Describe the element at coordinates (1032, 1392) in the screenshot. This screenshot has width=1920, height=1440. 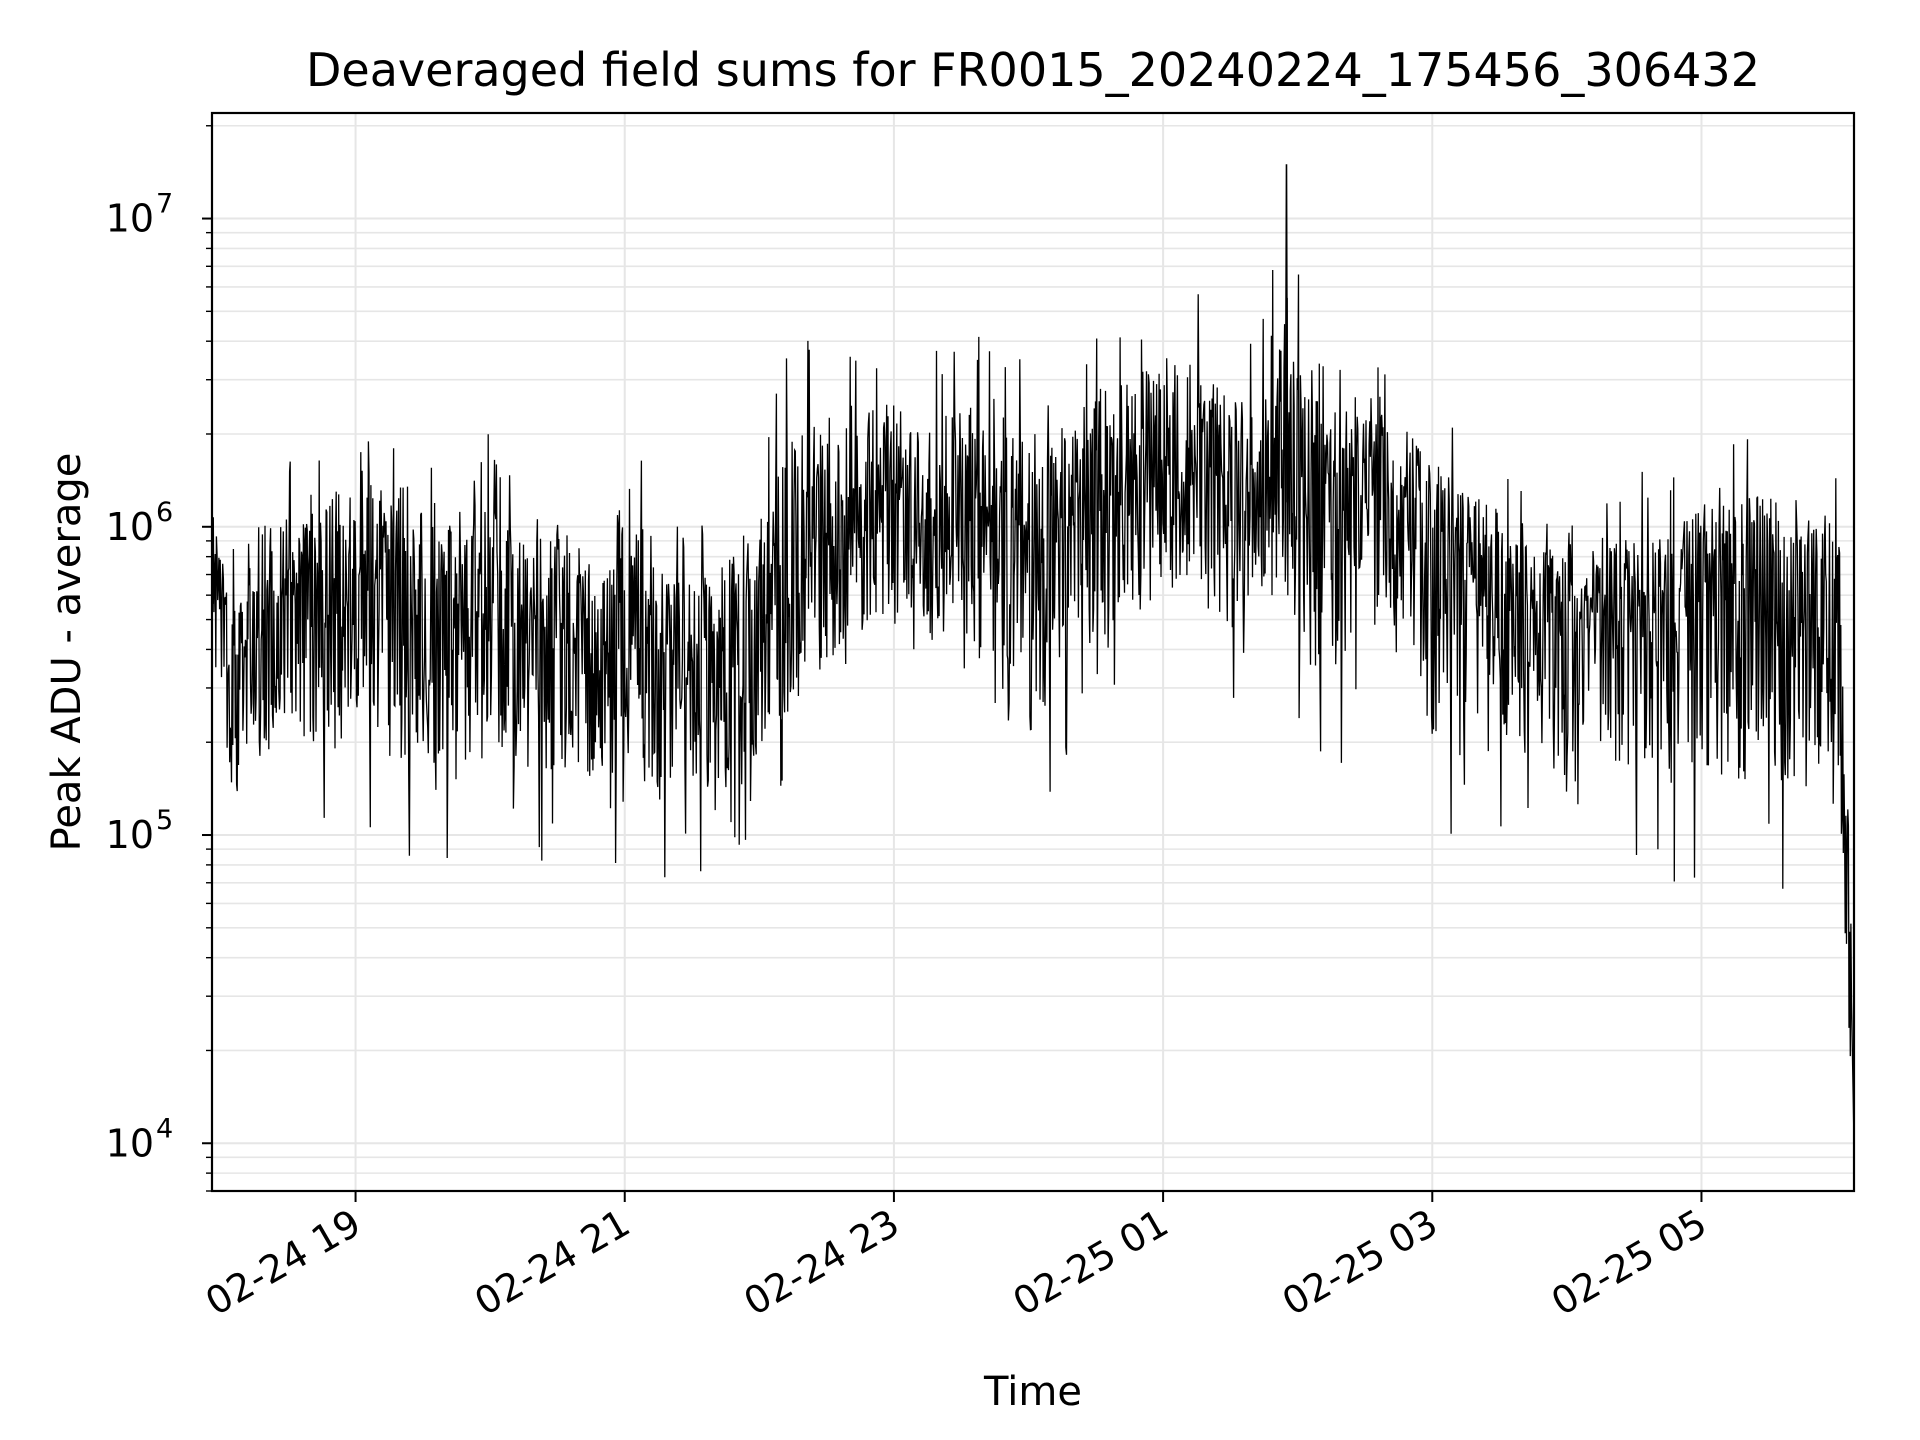
I see `x-axis-label: Time` at that location.